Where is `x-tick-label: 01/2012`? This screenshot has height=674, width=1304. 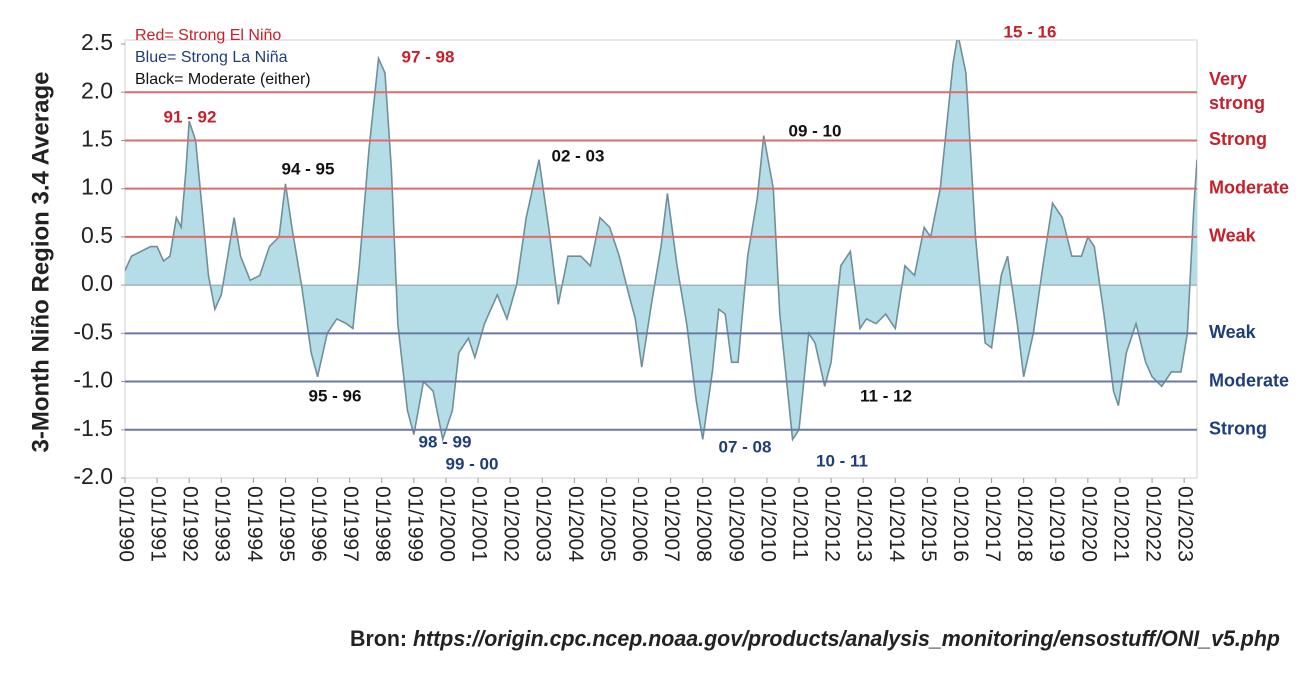 x-tick-label: 01/2012 is located at coordinates (832, 524).